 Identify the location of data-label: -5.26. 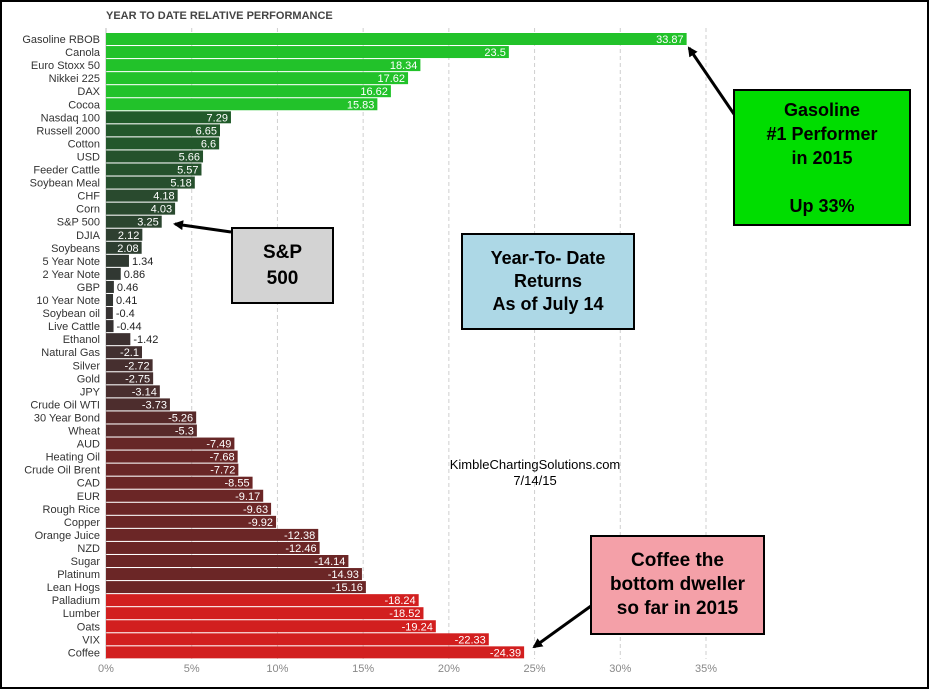
(180, 418).